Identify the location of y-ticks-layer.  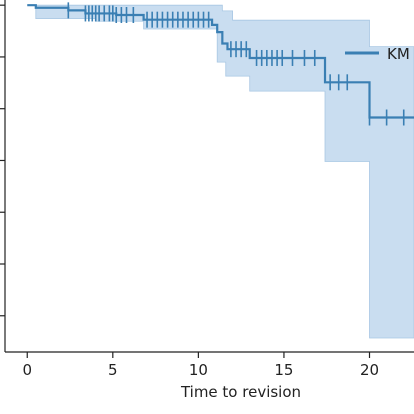
(2, 160).